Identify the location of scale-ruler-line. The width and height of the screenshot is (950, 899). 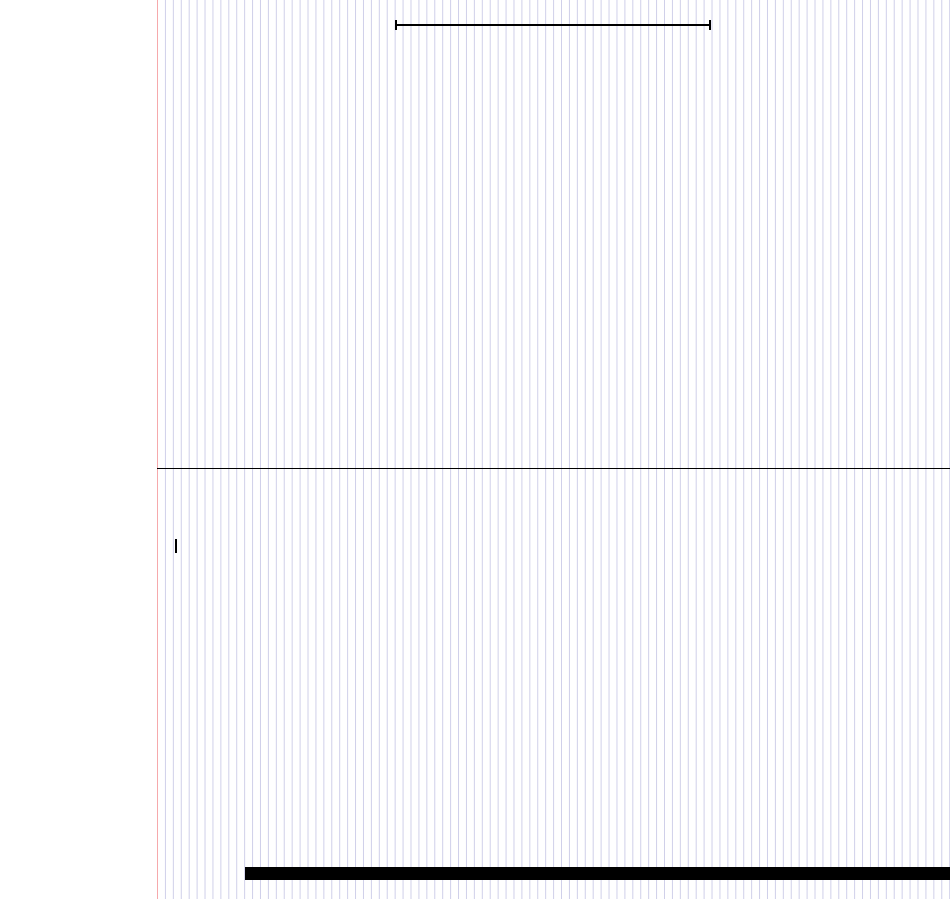
(553, 25).